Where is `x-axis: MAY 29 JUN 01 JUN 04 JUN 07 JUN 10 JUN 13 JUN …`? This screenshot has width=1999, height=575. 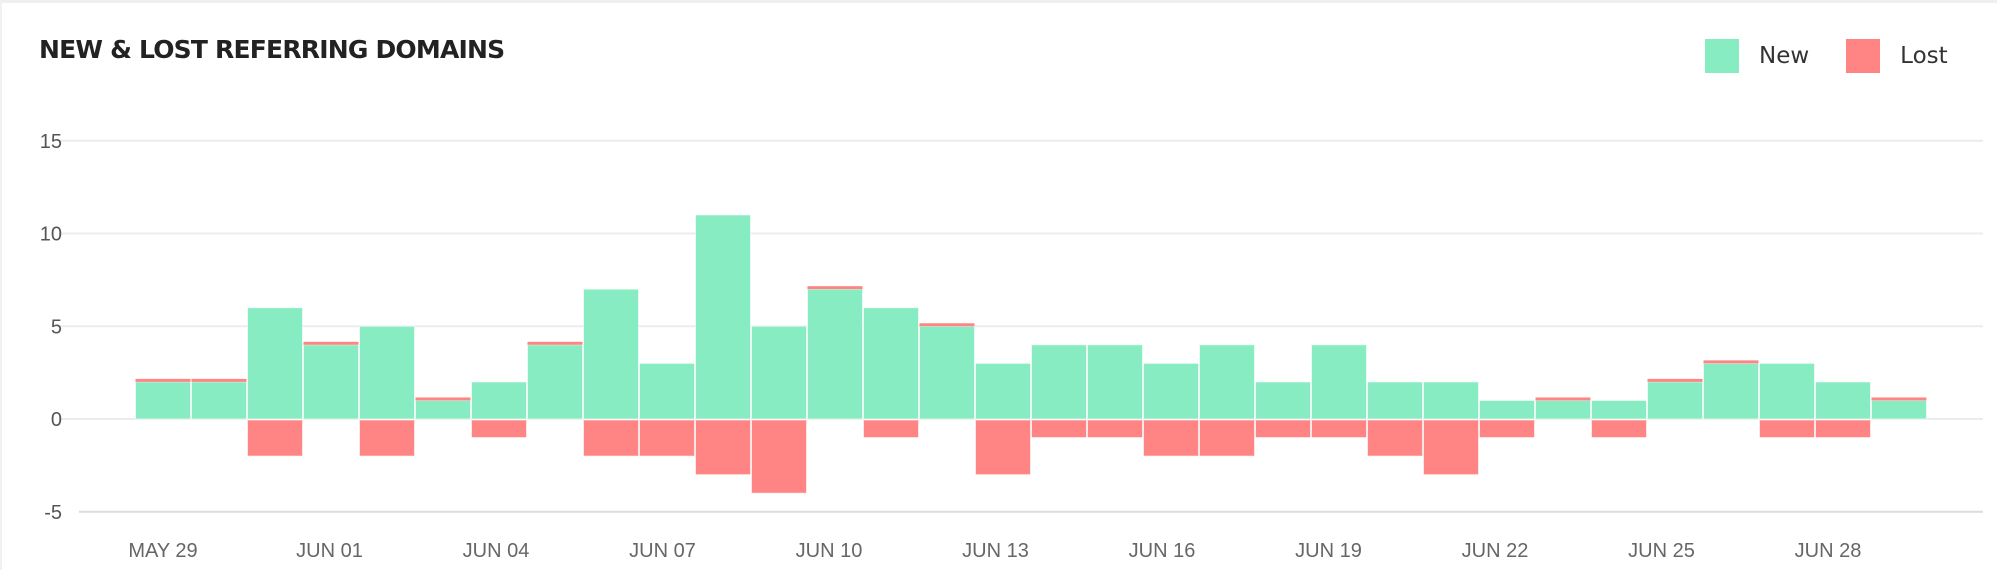
x-axis: MAY 29 JUN 01 JUN 04 JUN 07 JUN 10 JUN 13 JUN … is located at coordinates (994, 551).